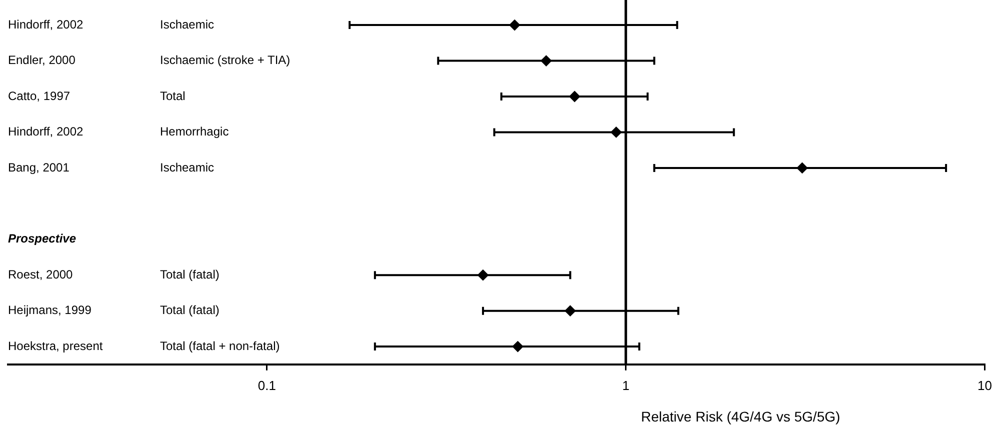  I want to click on annotation: Ischeamic, so click(187, 167).